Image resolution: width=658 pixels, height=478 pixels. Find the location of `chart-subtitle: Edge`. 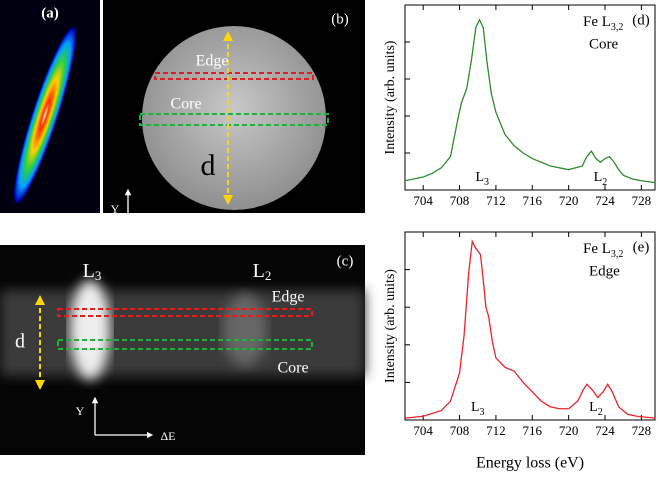

chart-subtitle: Edge is located at coordinates (604, 271).